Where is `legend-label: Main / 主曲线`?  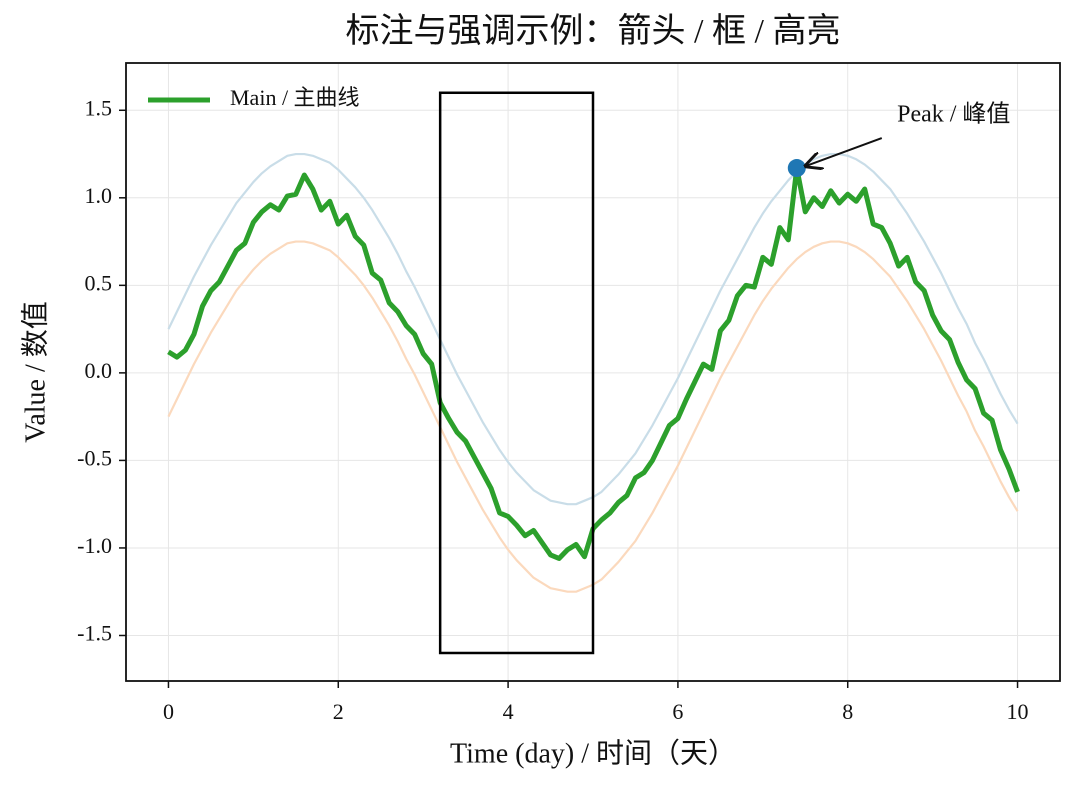
legend-label: Main / 主曲线 is located at coordinates (295, 97).